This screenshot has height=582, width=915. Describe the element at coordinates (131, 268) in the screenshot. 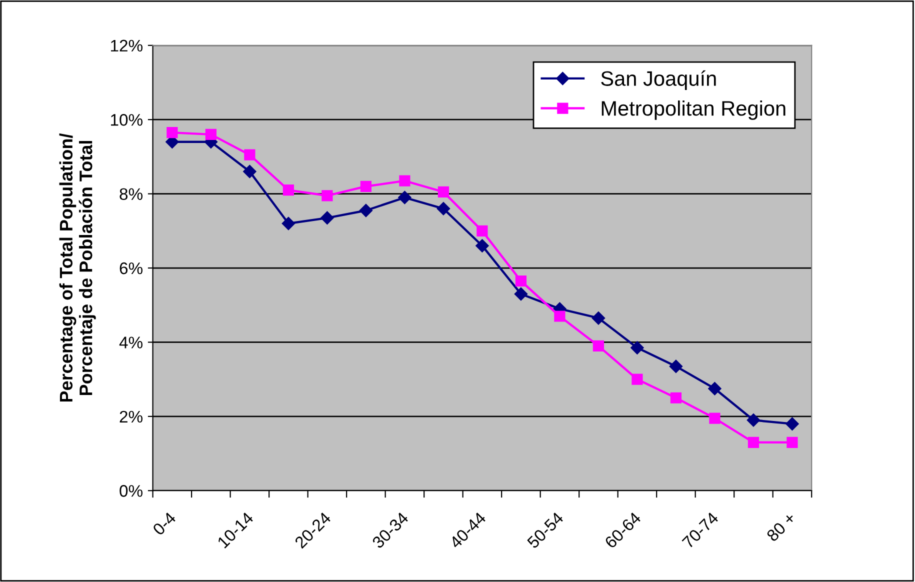

I see `y-tick-label: 6%` at that location.